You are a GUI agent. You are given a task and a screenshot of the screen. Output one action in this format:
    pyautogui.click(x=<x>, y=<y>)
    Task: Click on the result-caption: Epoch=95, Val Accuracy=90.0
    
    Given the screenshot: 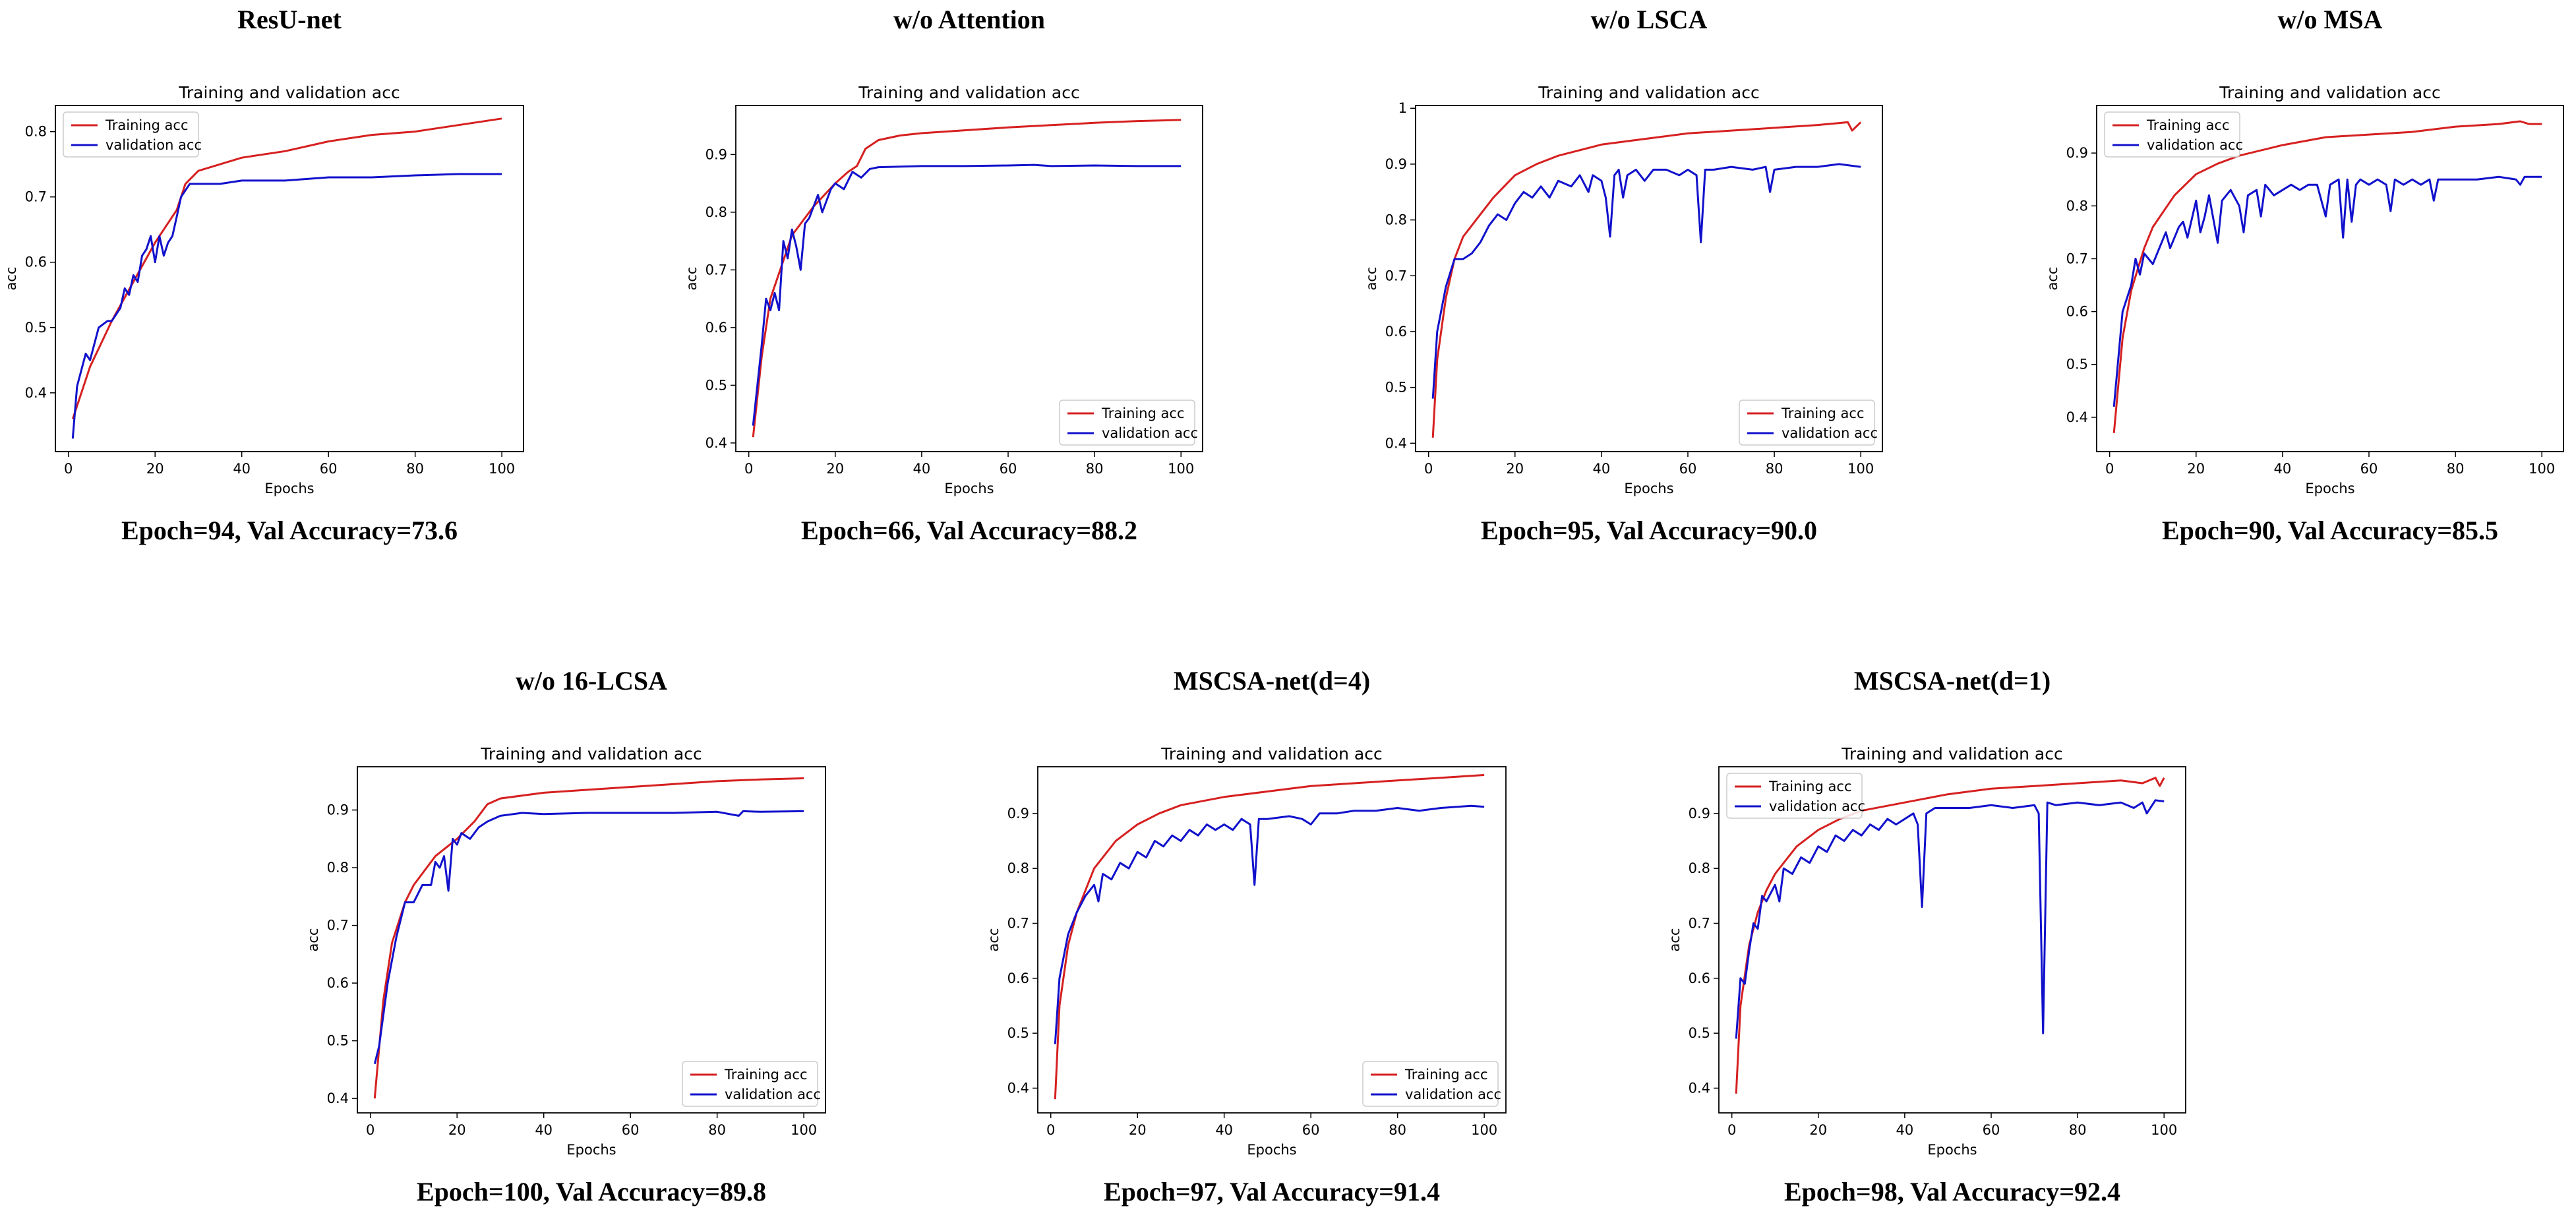 What is the action you would take?
    pyautogui.click(x=1649, y=530)
    